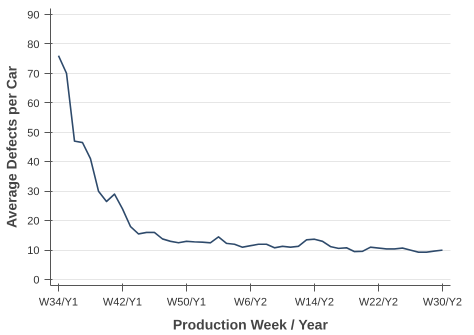 This screenshot has width=474, height=335. What do you see at coordinates (11, 146) in the screenshot?
I see `y-axis-title: Average Defects per Car` at bounding box center [11, 146].